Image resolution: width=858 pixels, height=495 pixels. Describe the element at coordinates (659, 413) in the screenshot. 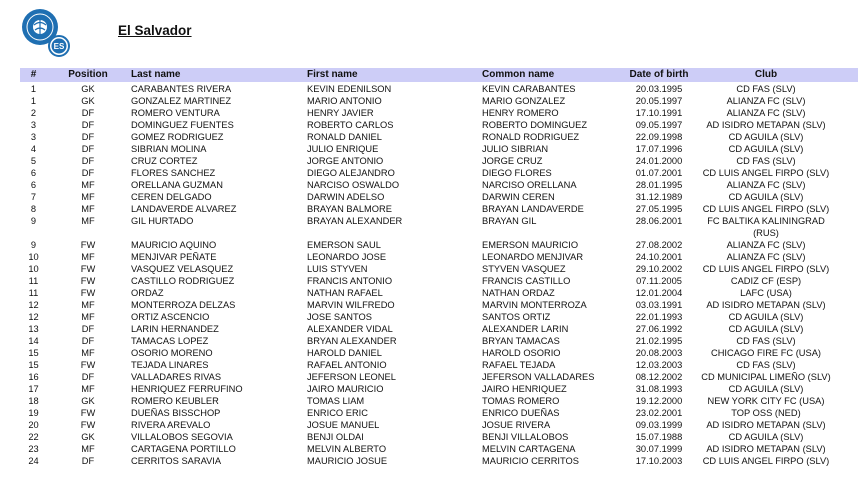

I see `cell-date-of-birth: 23.02.2001` at that location.